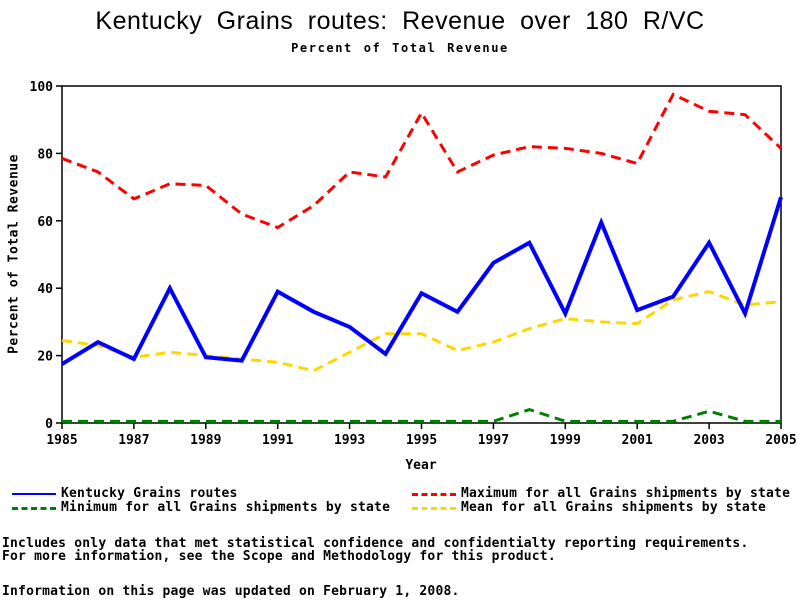 Image resolution: width=800 pixels, height=600 pixels. I want to click on y-tick-label: 20, so click(45, 357).